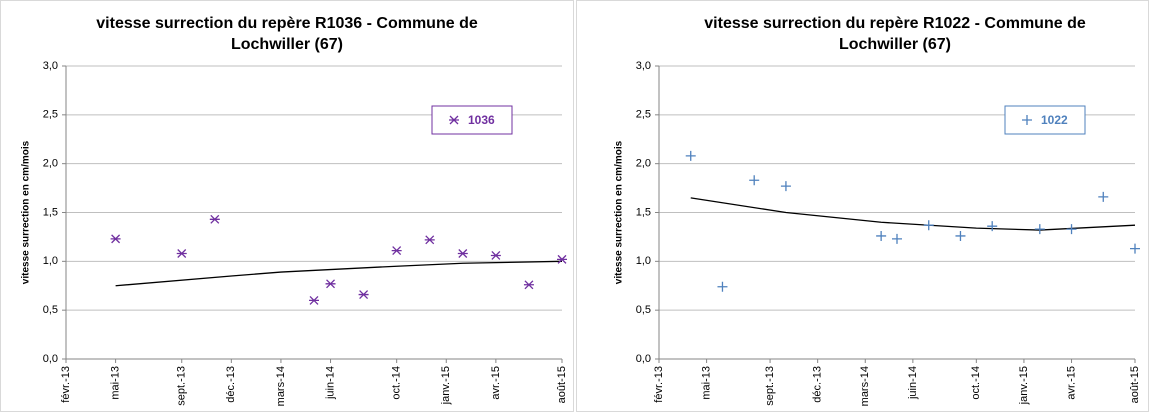 This screenshot has height=412, width=1149. What do you see at coordinates (339, 273) in the screenshot?
I see `trendline` at bounding box center [339, 273].